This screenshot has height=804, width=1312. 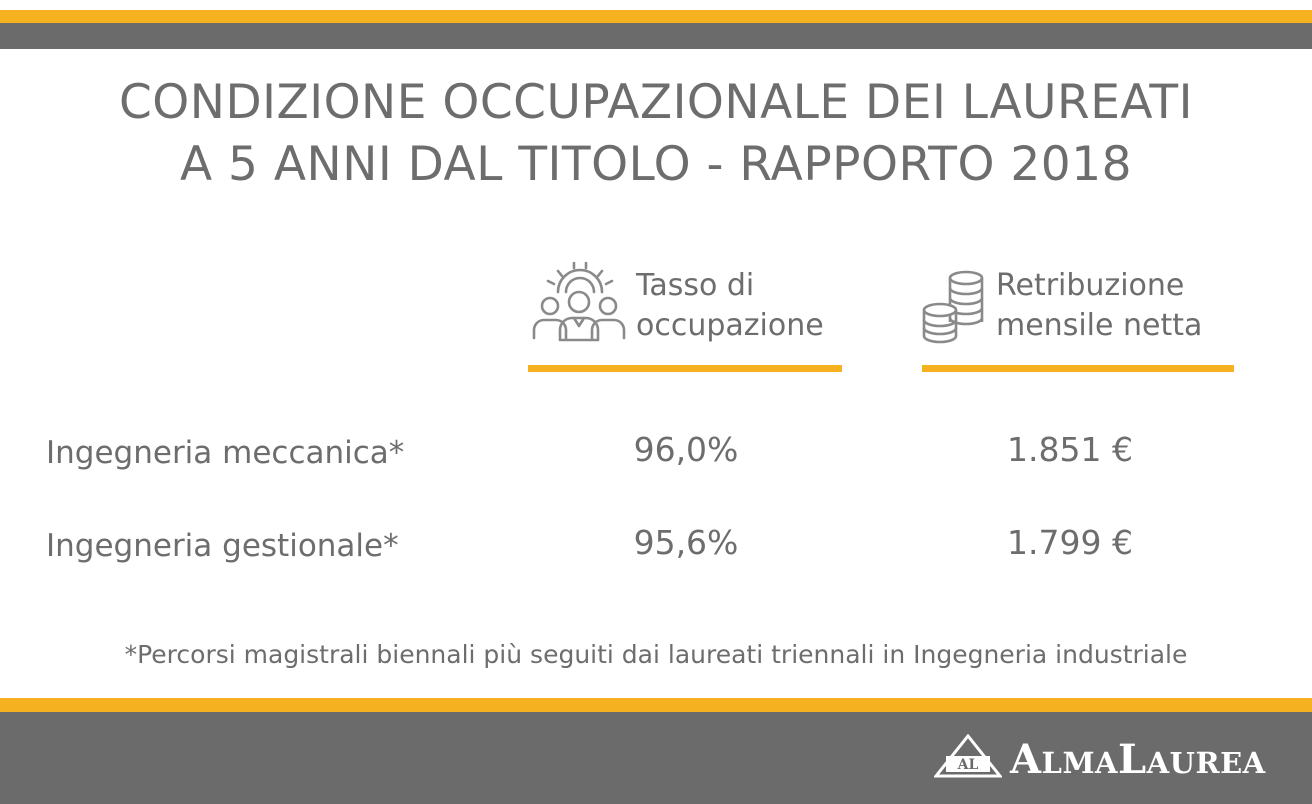 What do you see at coordinates (656, 36) in the screenshot?
I see `top-gray-band` at bounding box center [656, 36].